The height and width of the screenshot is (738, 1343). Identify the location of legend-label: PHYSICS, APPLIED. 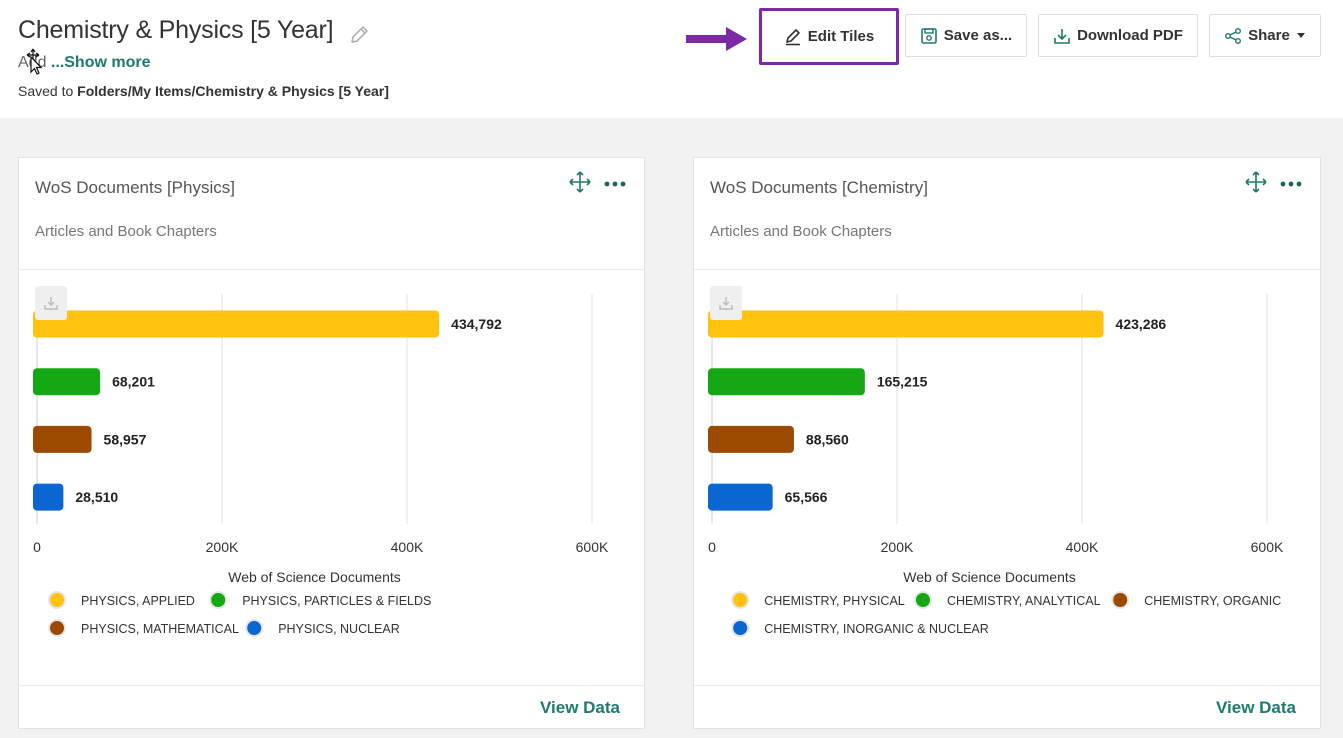
(138, 601).